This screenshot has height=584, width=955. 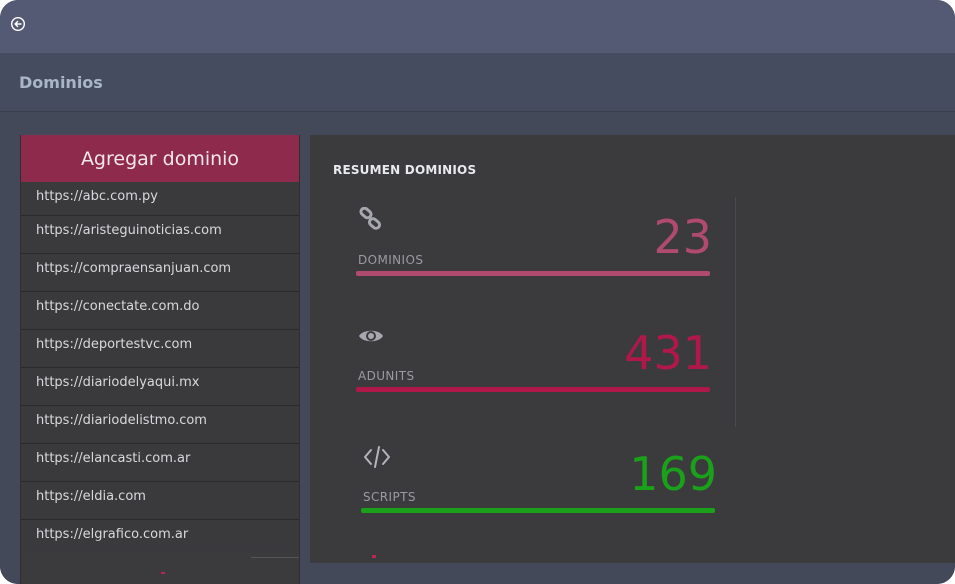 What do you see at coordinates (18, 24) in the screenshot?
I see `circle-arrow-left-icon` at bounding box center [18, 24].